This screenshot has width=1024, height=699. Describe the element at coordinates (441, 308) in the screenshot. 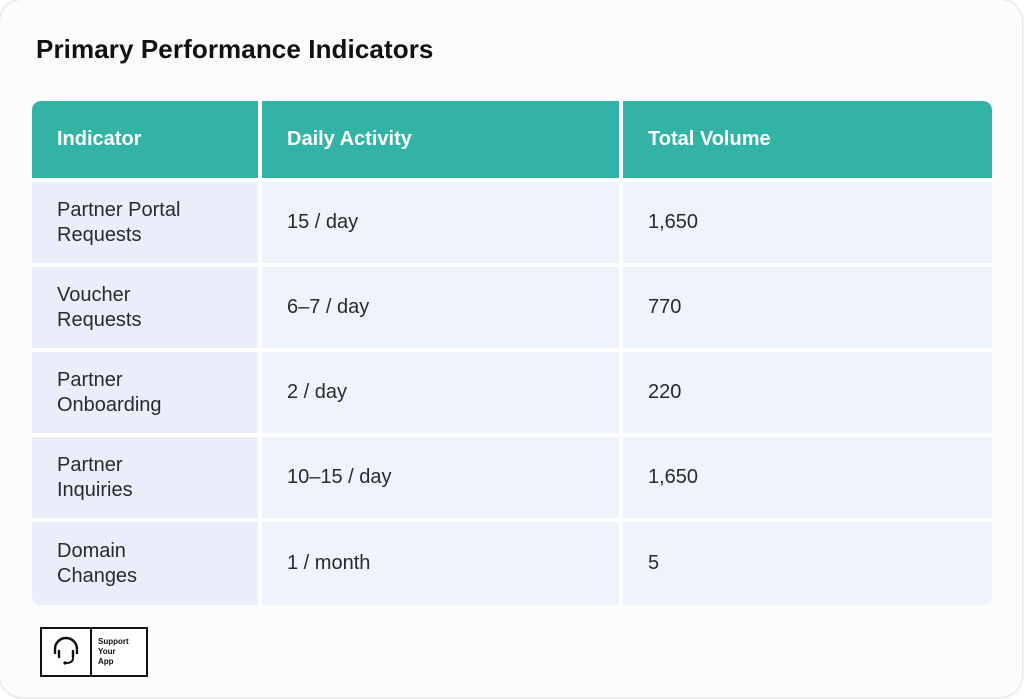

I see `daily-activity-cell: 6–7 / day` at that location.